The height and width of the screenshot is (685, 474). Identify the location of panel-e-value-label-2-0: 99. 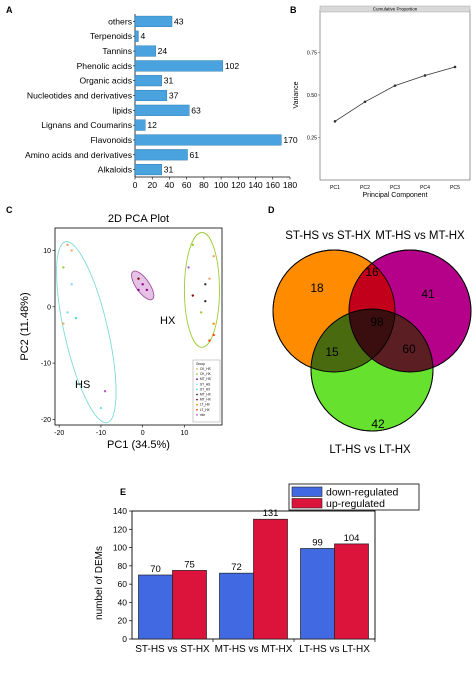
(317, 542).